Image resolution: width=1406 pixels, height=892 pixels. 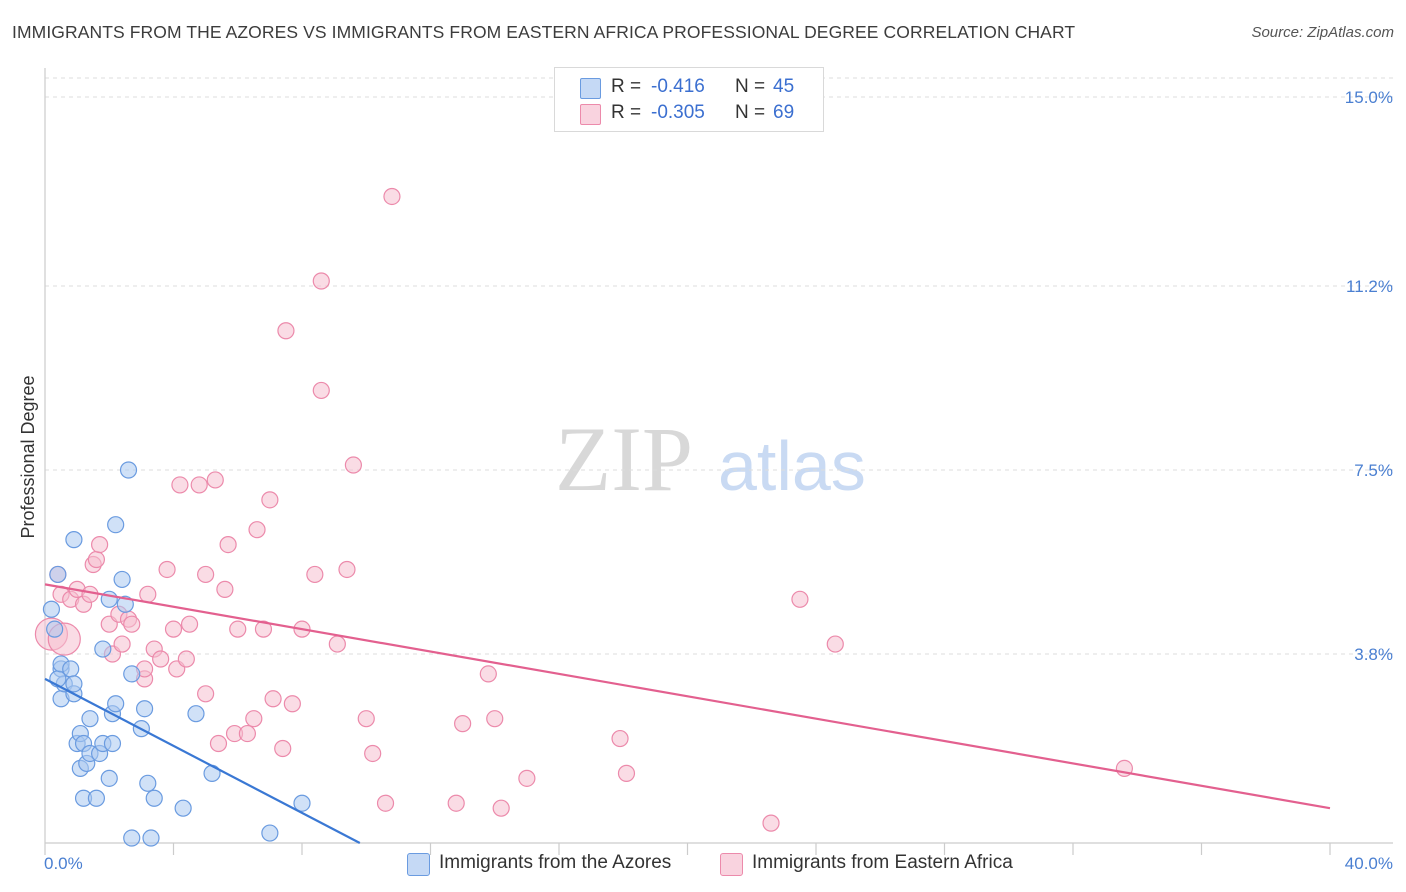 What do you see at coordinates (784, 112) in the screenshot?
I see `n-value: 69` at bounding box center [784, 112].